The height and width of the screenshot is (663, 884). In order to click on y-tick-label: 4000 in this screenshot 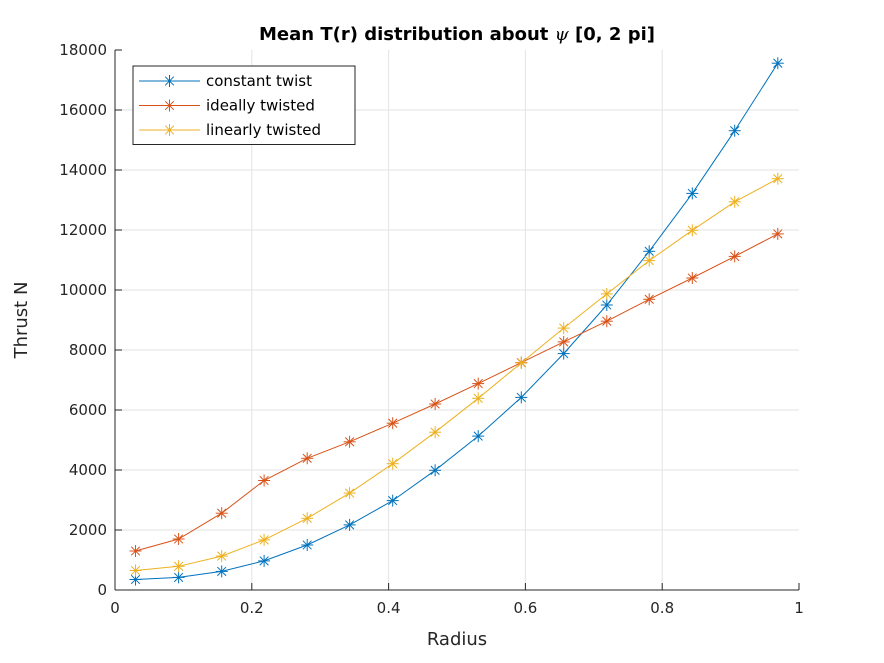, I will do `click(88, 470)`.